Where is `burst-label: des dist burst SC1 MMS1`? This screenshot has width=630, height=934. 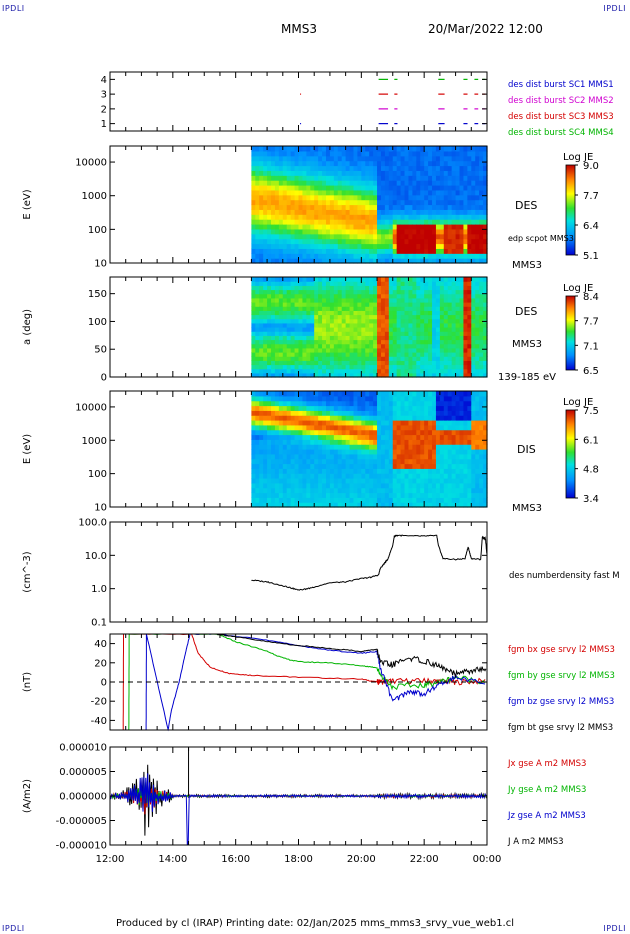
burst-label: des dist burst SC1 MMS1 is located at coordinates (561, 85).